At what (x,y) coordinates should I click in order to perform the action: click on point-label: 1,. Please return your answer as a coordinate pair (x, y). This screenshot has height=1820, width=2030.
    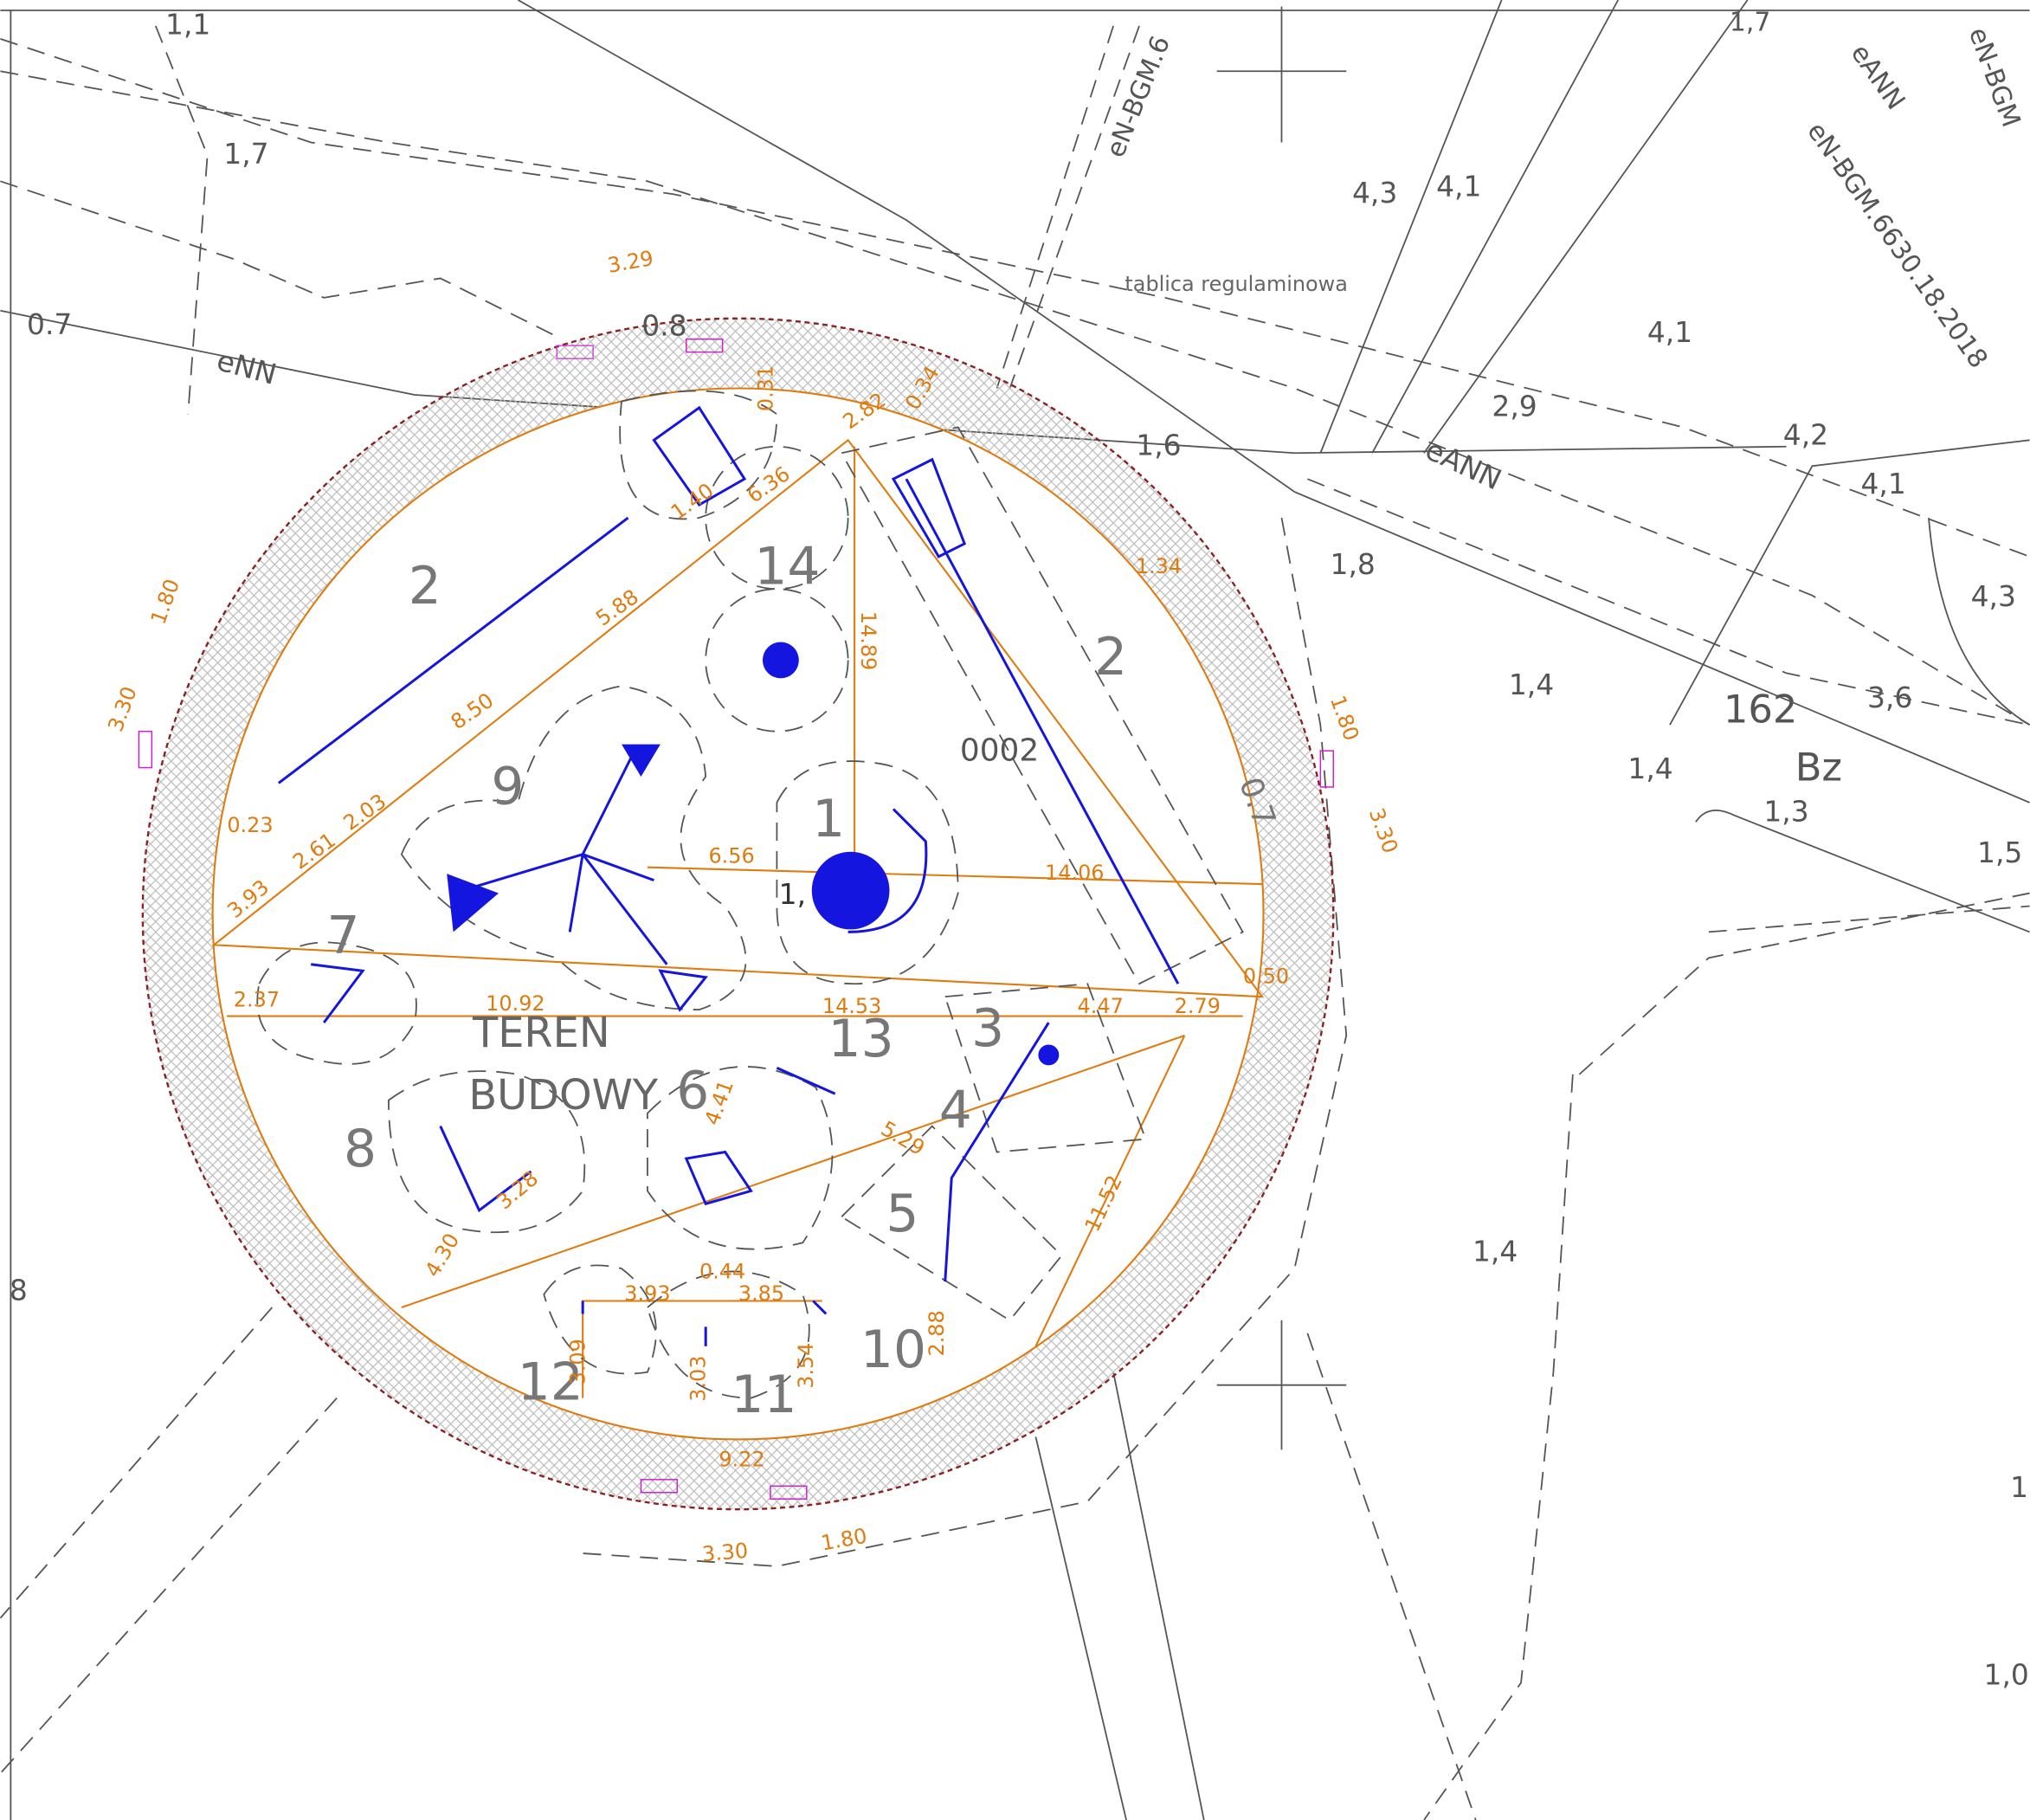
    Looking at the image, I should click on (792, 894).